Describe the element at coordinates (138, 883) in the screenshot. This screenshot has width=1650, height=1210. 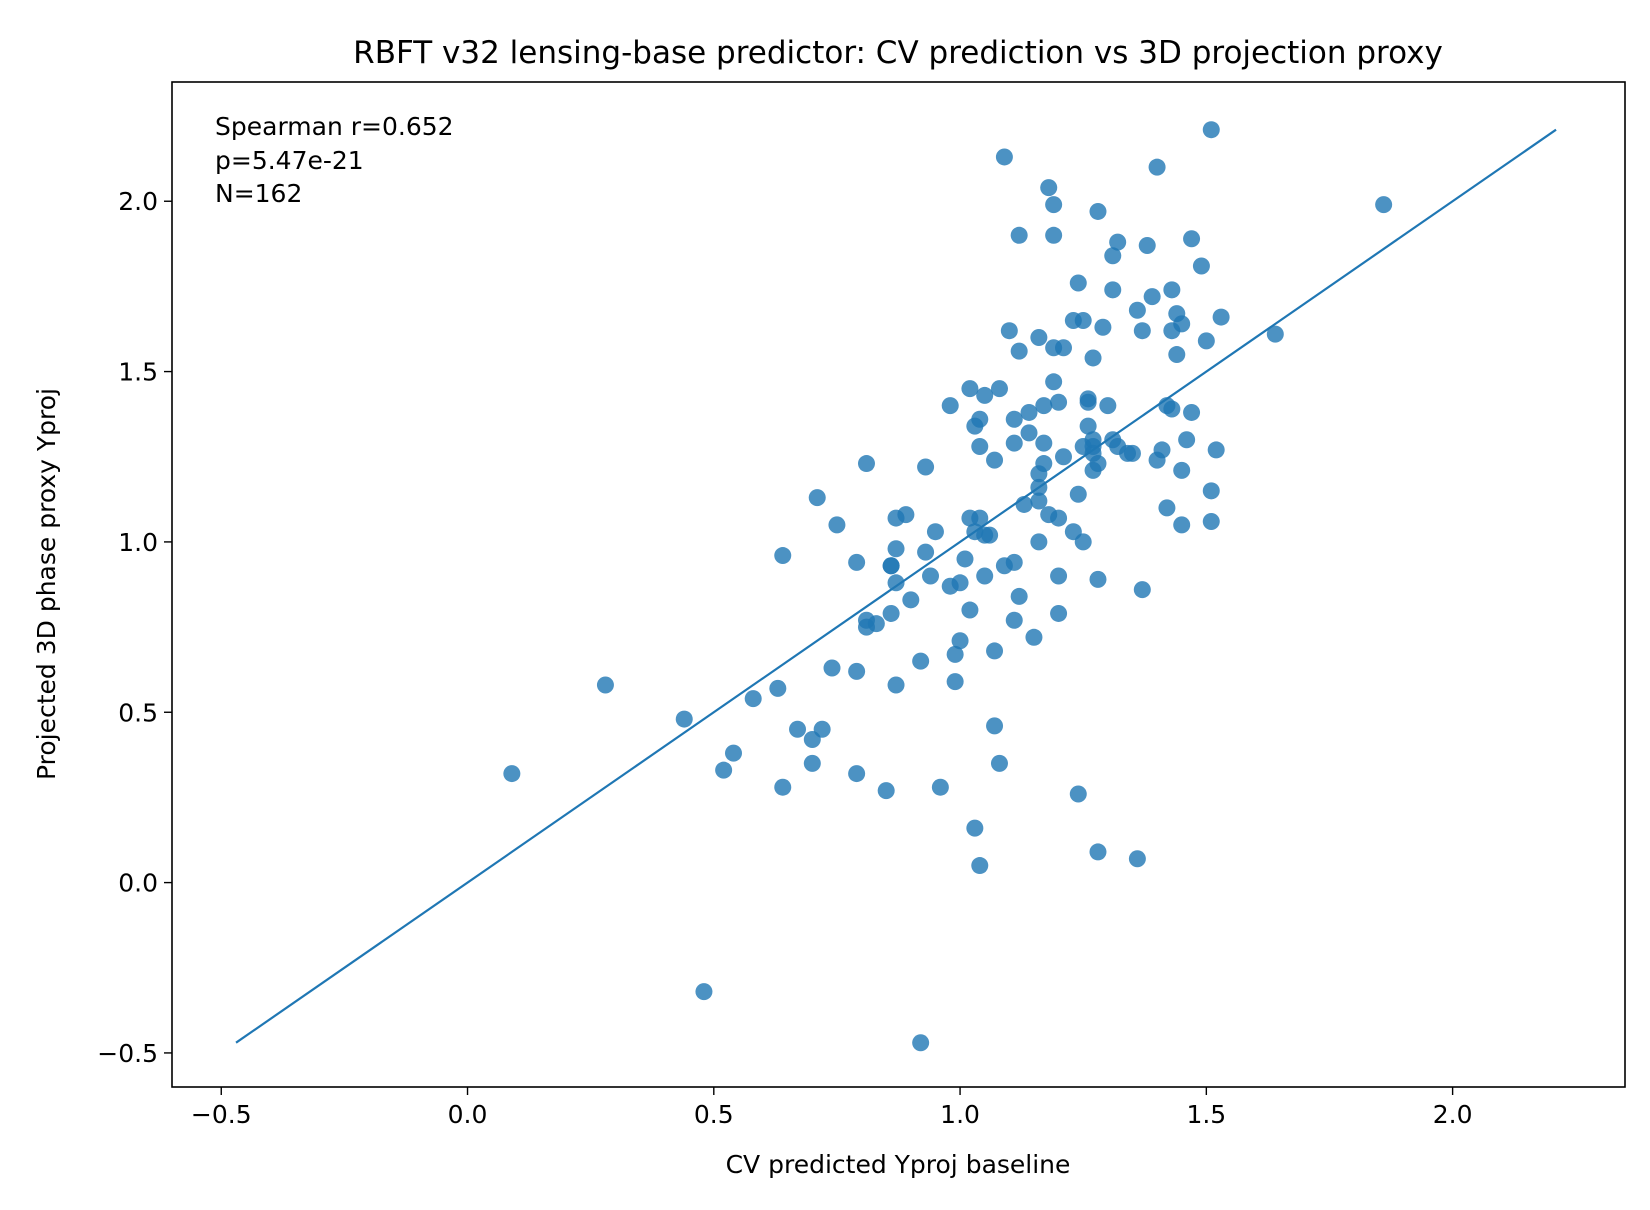
I see `y-tick-label: 0.0` at that location.